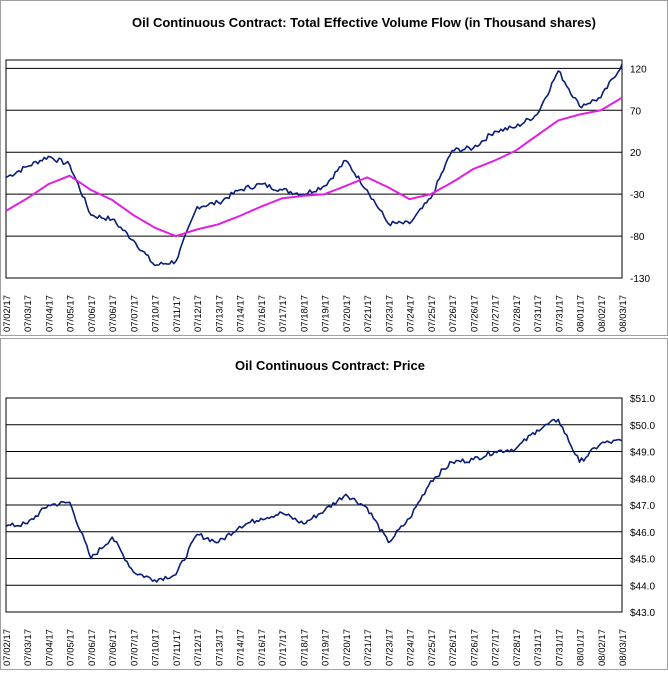 The height and width of the screenshot is (675, 668). Describe the element at coordinates (330, 365) in the screenshot. I see `chart-2-title: Oil Continuous Contract: Price` at that location.